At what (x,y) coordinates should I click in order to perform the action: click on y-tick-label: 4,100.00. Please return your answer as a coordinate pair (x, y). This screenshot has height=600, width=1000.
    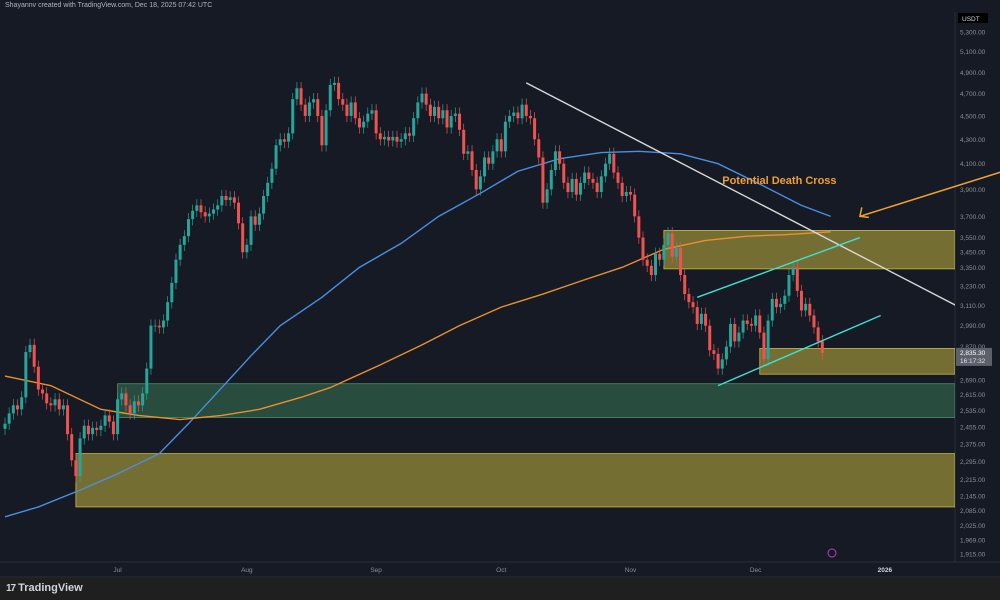
    Looking at the image, I should click on (973, 164).